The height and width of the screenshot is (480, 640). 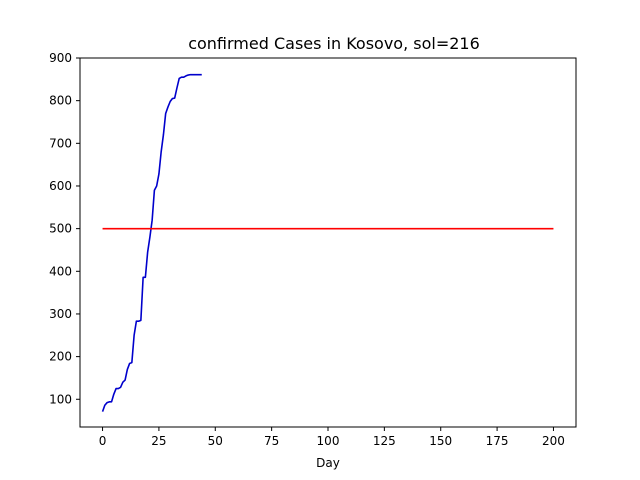 I want to click on x-axis: 0 25 50 75 100 125 150 175 200, so click(x=332, y=437).